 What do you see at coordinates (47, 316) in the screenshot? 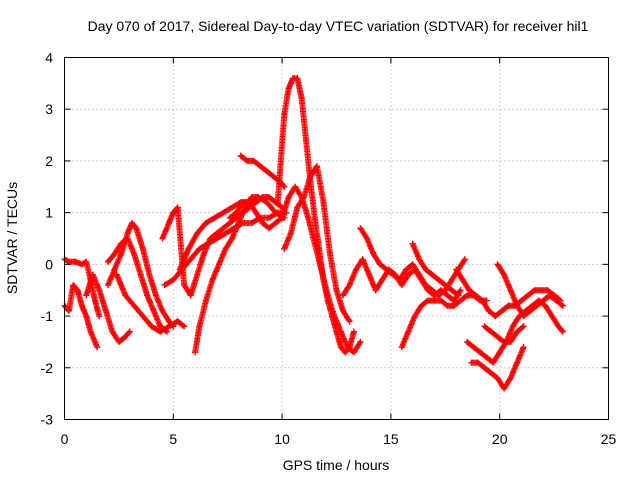
I see `y-tick-label: -1` at bounding box center [47, 316].